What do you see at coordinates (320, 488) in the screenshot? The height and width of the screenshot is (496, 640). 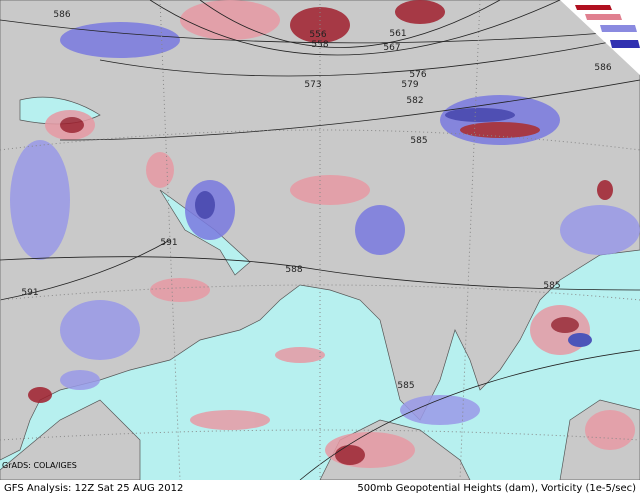 I see `footer-bar` at bounding box center [320, 488].